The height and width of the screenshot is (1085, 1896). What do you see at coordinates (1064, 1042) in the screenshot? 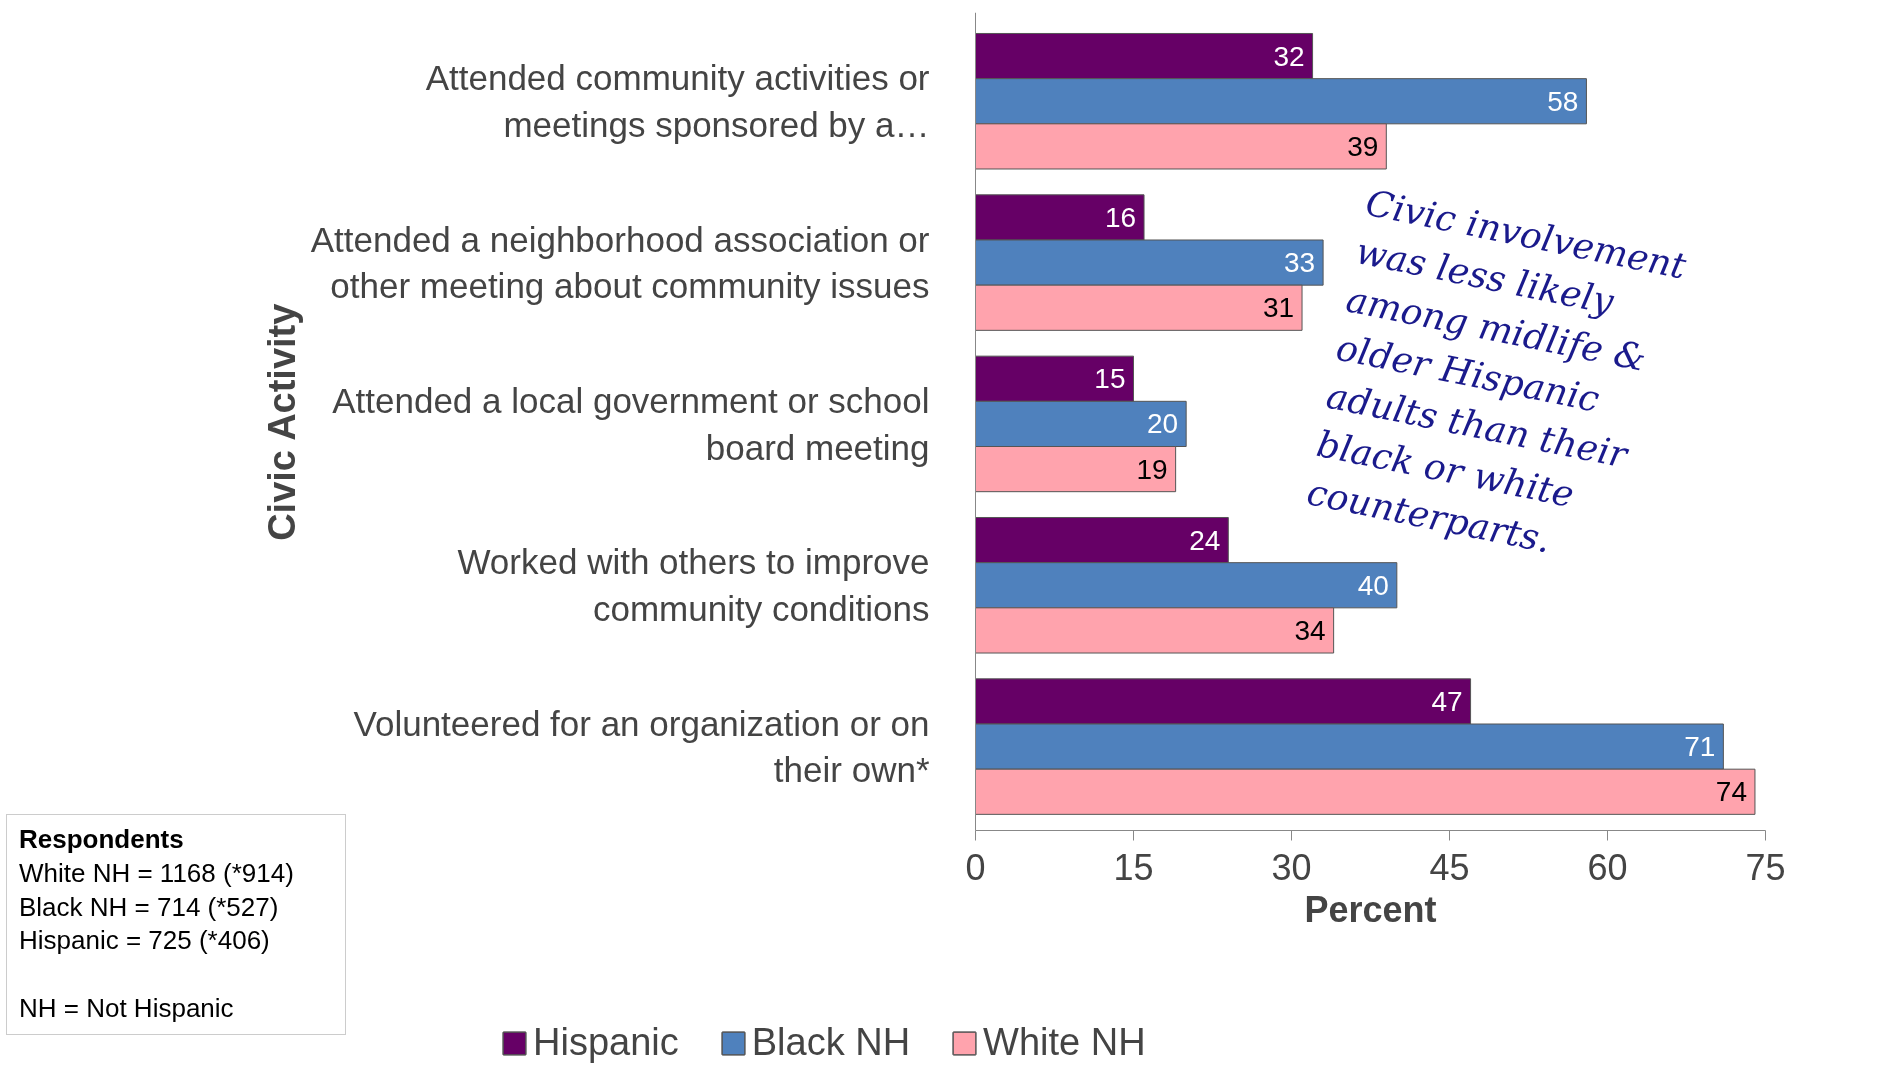
I see `legend-label: White NH` at bounding box center [1064, 1042].